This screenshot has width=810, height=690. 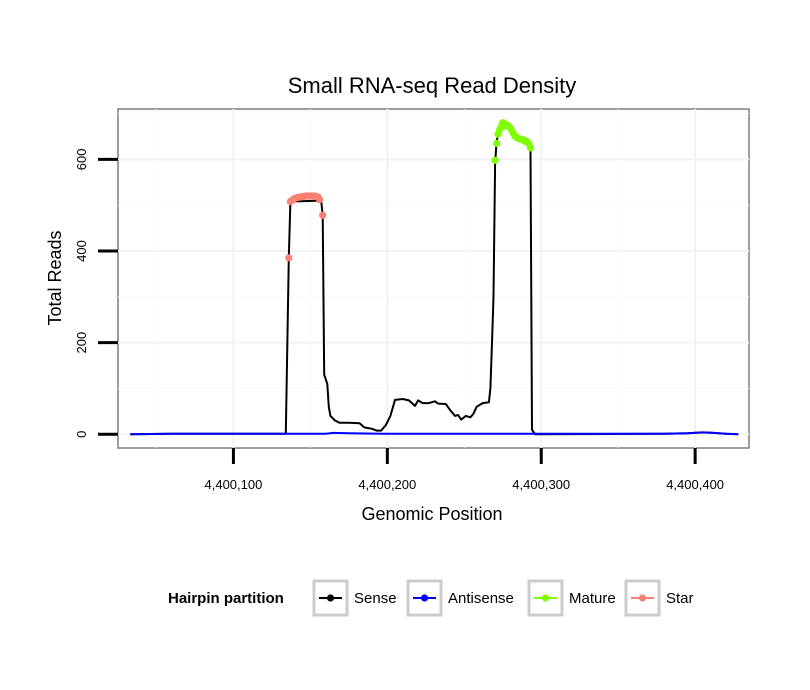 I want to click on y-axis: 0 200 400 600, so click(x=96, y=293).